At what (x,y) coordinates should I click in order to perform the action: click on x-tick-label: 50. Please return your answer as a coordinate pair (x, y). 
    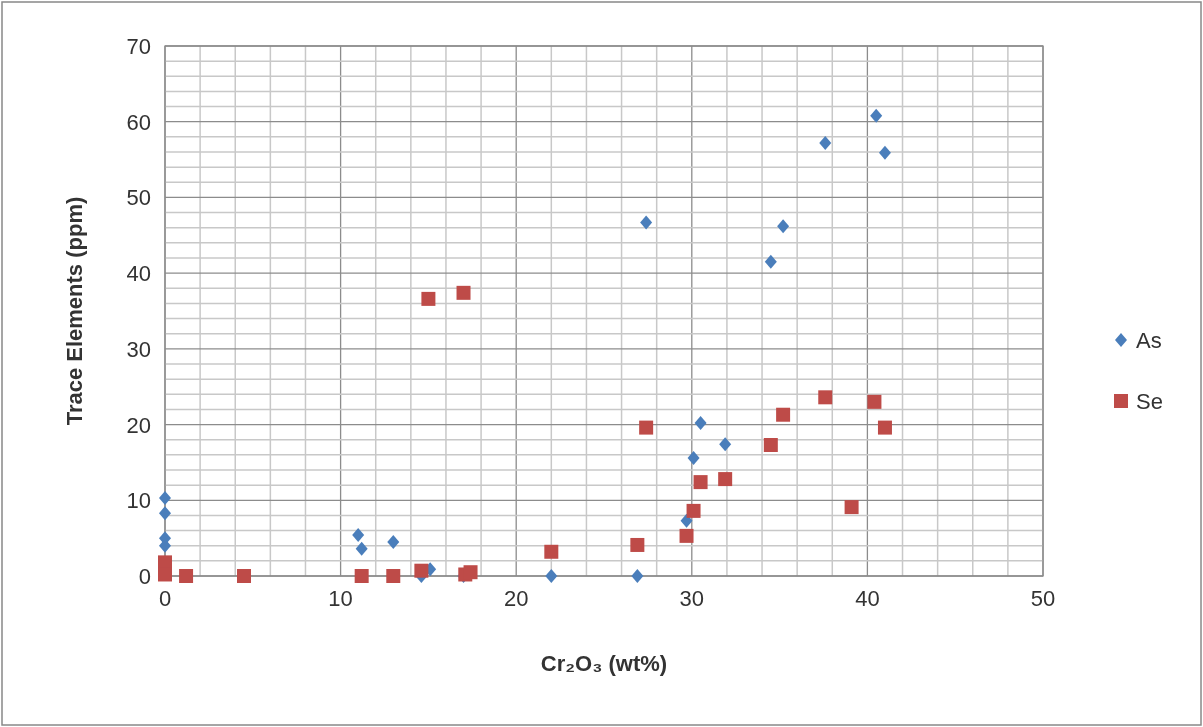
    Looking at the image, I should click on (1043, 598).